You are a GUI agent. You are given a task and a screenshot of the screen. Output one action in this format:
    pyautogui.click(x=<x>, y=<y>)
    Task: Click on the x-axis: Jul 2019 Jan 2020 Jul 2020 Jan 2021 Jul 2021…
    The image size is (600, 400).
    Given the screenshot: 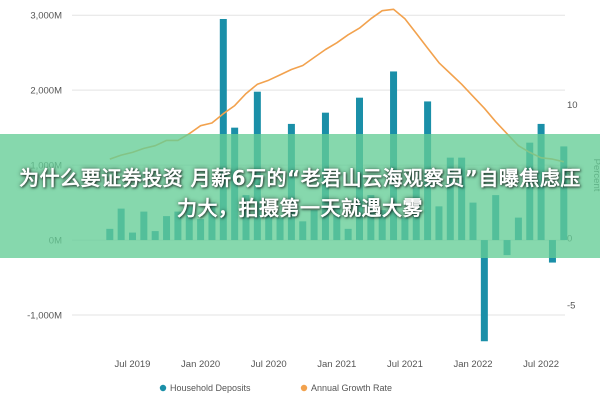 What is the action you would take?
    pyautogui.click(x=337, y=364)
    